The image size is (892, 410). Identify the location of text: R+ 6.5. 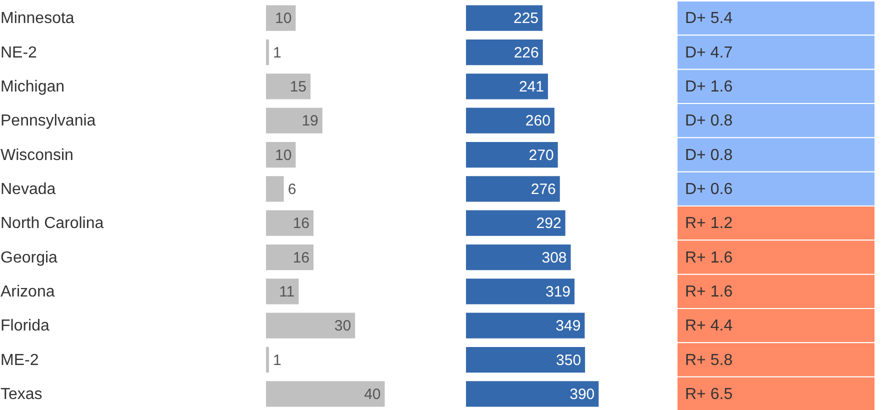
(709, 394).